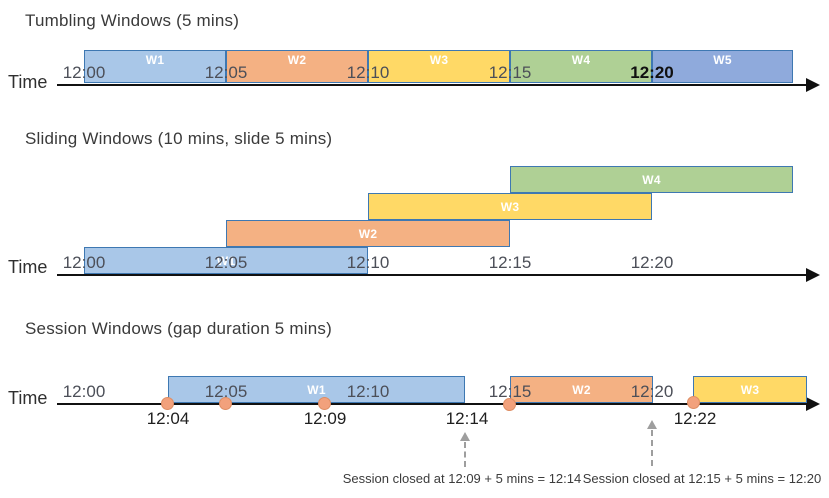  Describe the element at coordinates (813, 404) in the screenshot. I see `session-axis-arrowhead-icon` at that location.